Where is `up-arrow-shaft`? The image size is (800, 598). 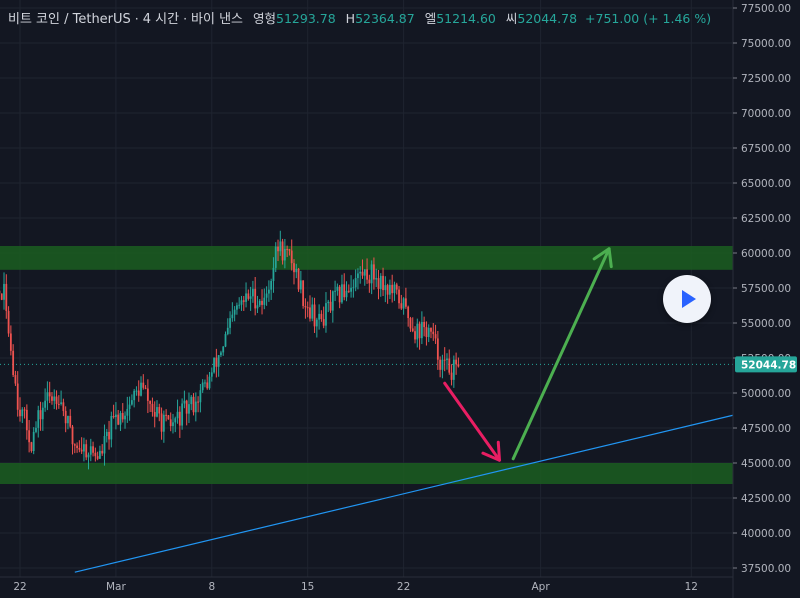 up-arrow-shaft is located at coordinates (561, 354).